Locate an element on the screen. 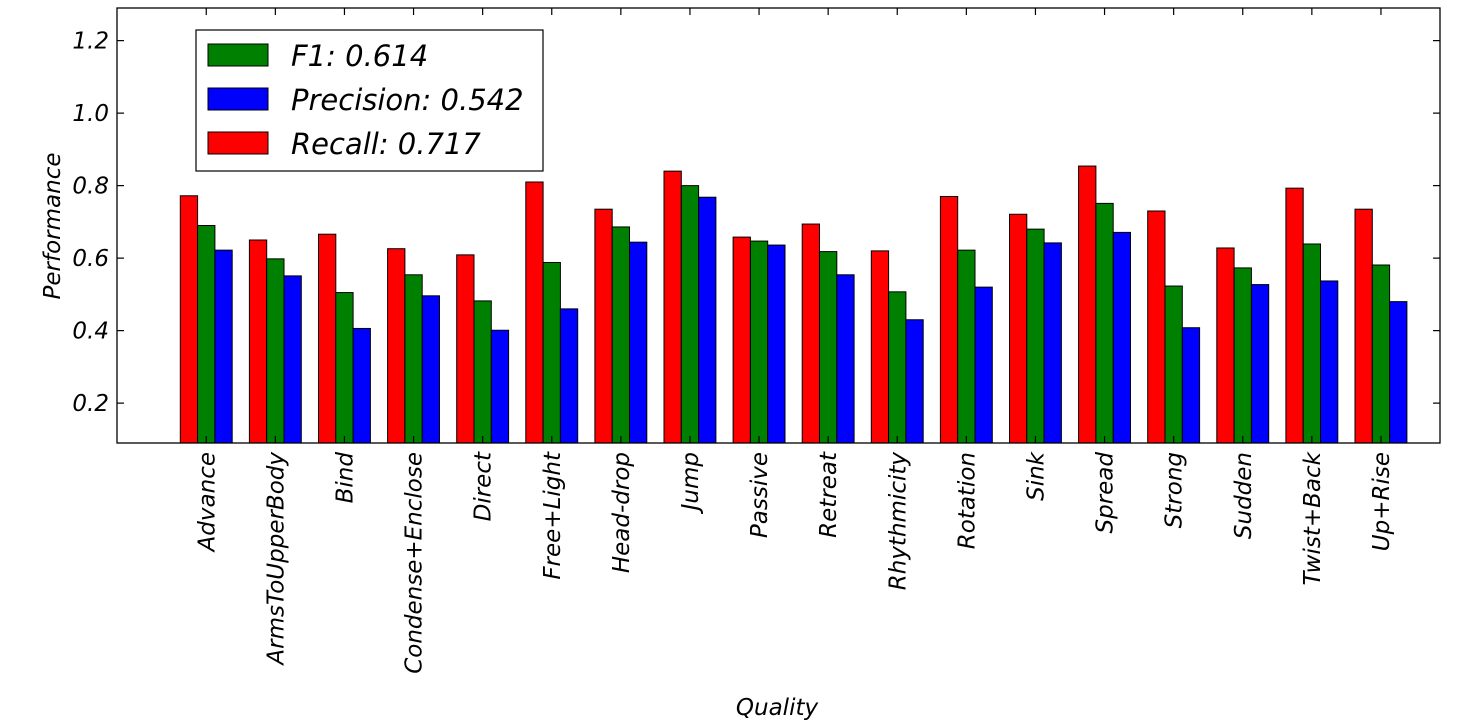  x-tick-label-15: Sudden is located at coordinates (1244, 495).